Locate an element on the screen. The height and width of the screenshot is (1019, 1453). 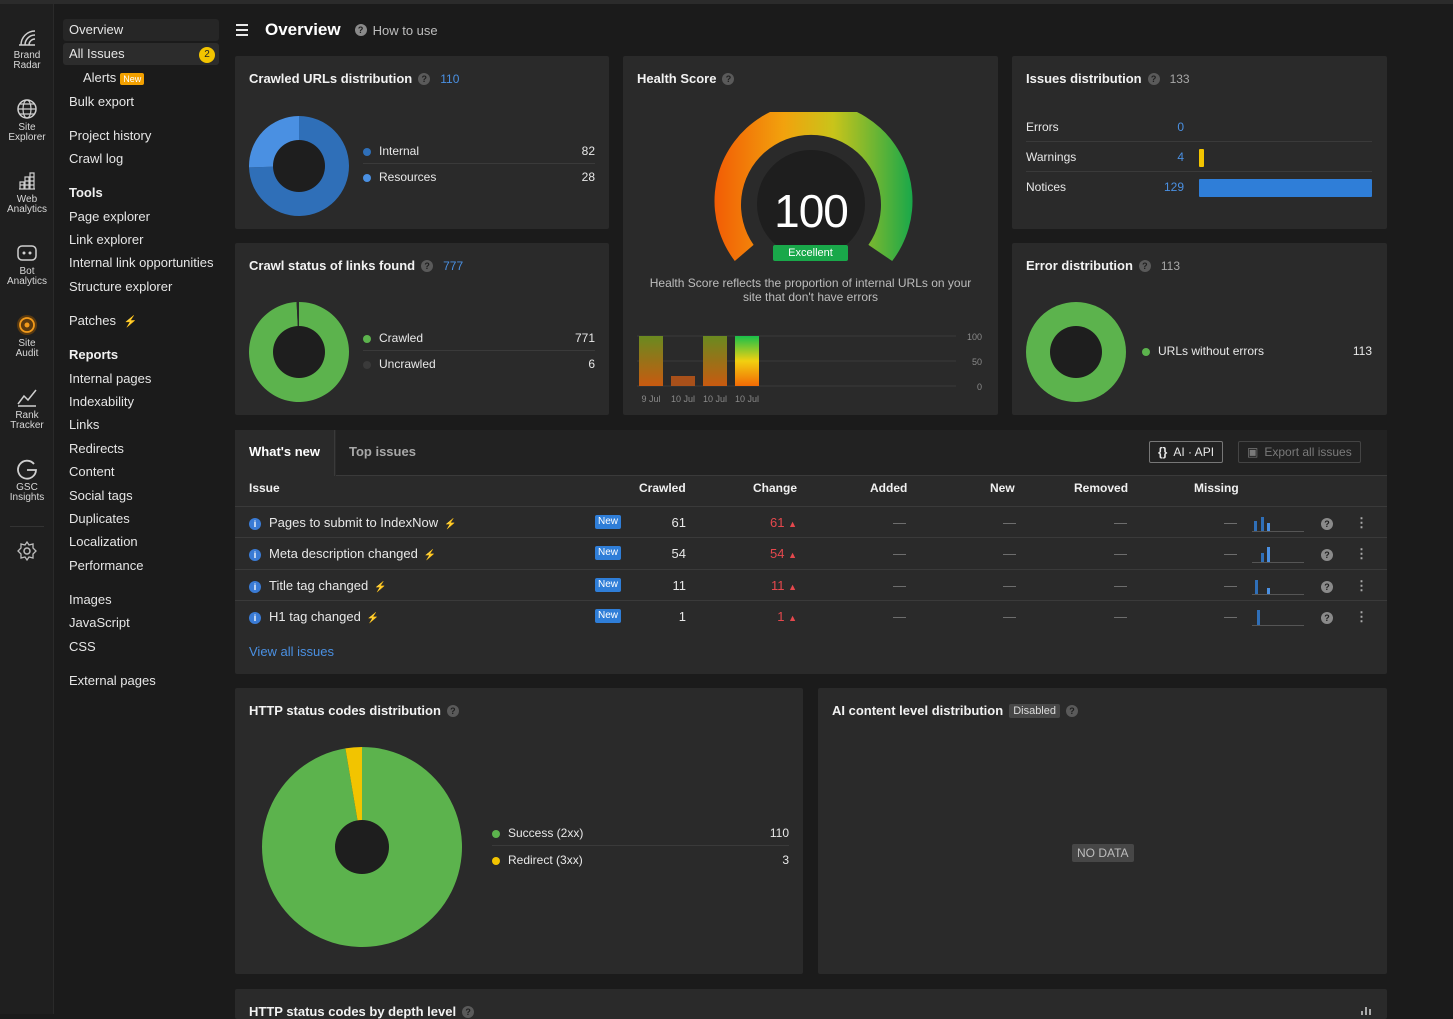
nav-link-explorer: Link explorer is located at coordinates (106, 239).